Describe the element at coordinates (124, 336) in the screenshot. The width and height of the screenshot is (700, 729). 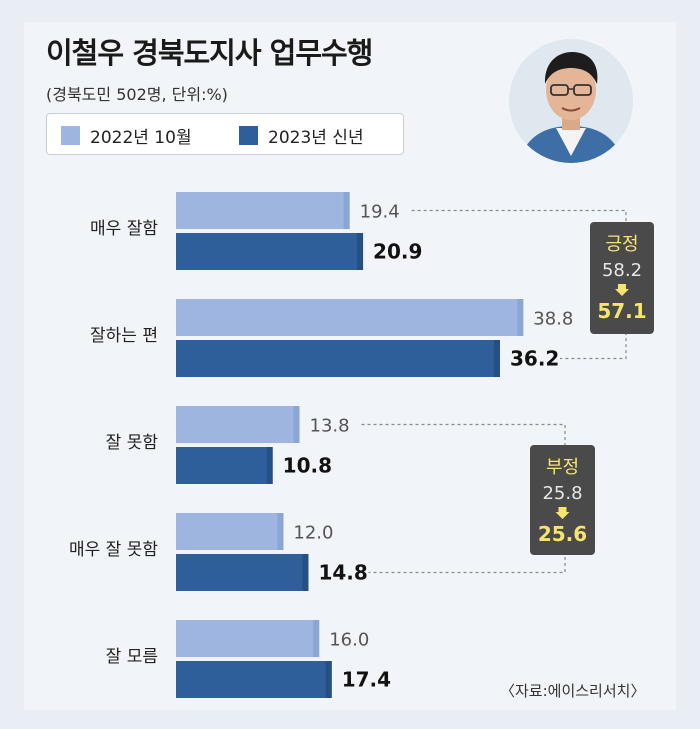
I see `category-label: 잘하는 편` at that location.